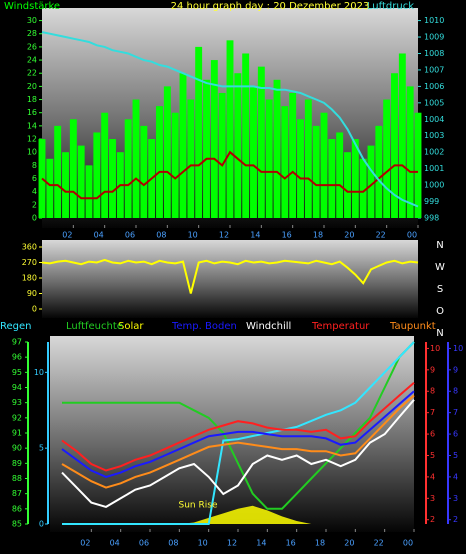  I want to click on y-tick-label: 1008, so click(434, 53).